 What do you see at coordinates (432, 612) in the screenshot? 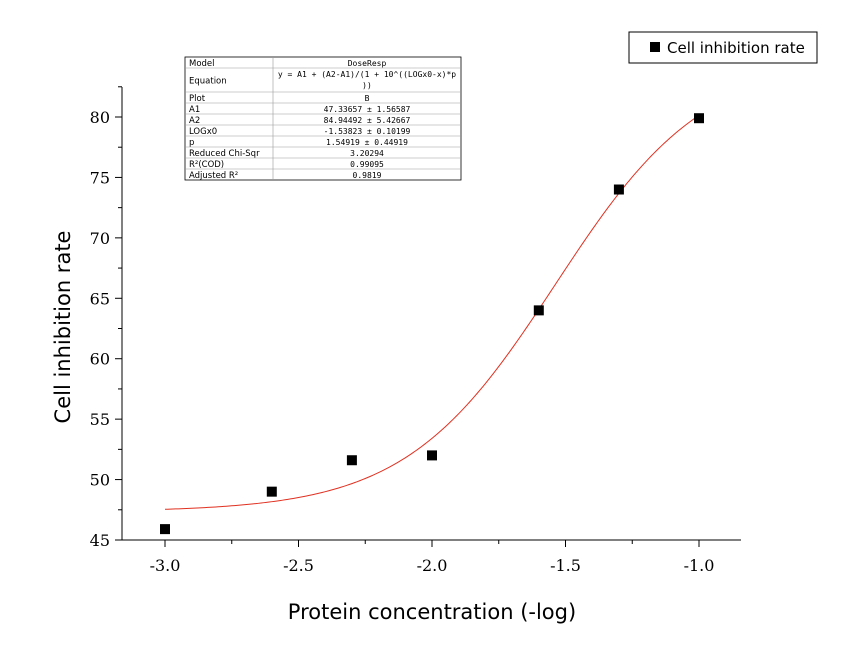
I see `x-axis-title: Protein concentration (-log)` at bounding box center [432, 612].